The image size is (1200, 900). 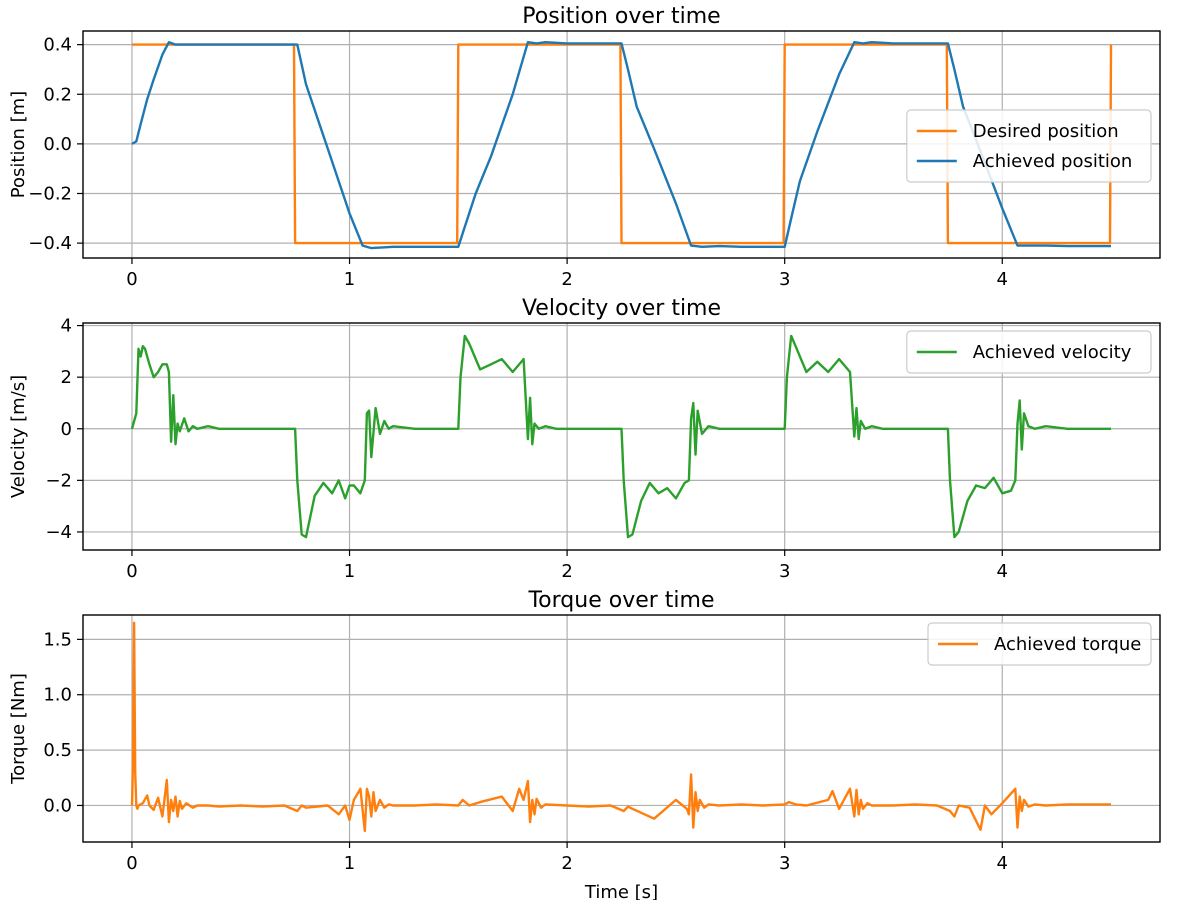 I want to click on y-axis-label: Velocity [m/s], so click(x=18, y=436).